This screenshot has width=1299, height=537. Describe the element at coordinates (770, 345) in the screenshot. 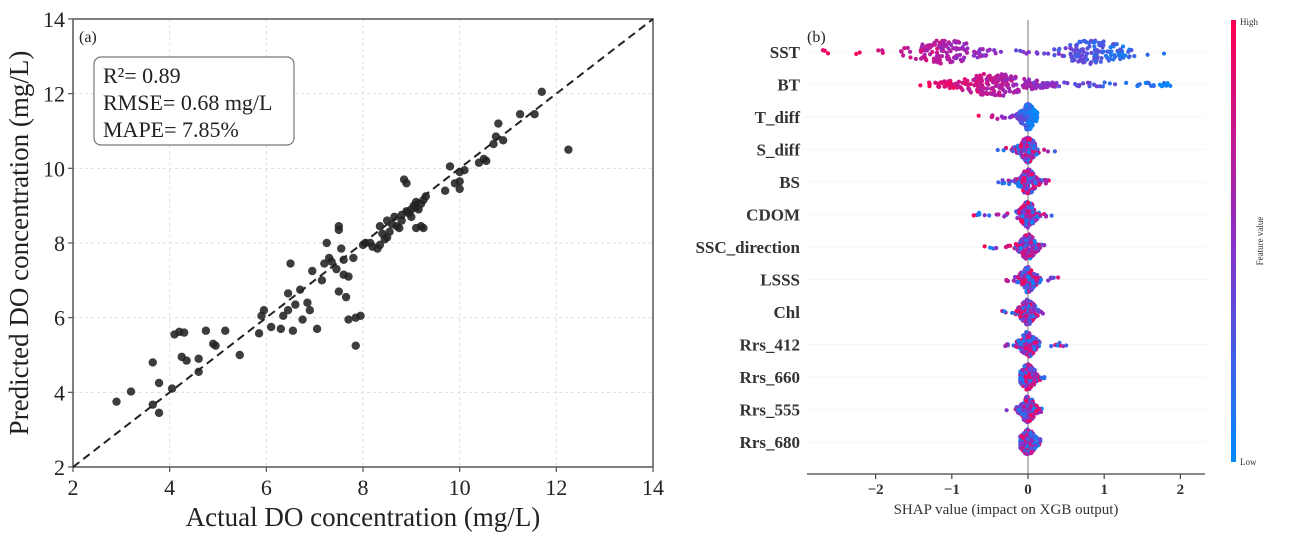

I see `feature-label: Rrs_412` at that location.